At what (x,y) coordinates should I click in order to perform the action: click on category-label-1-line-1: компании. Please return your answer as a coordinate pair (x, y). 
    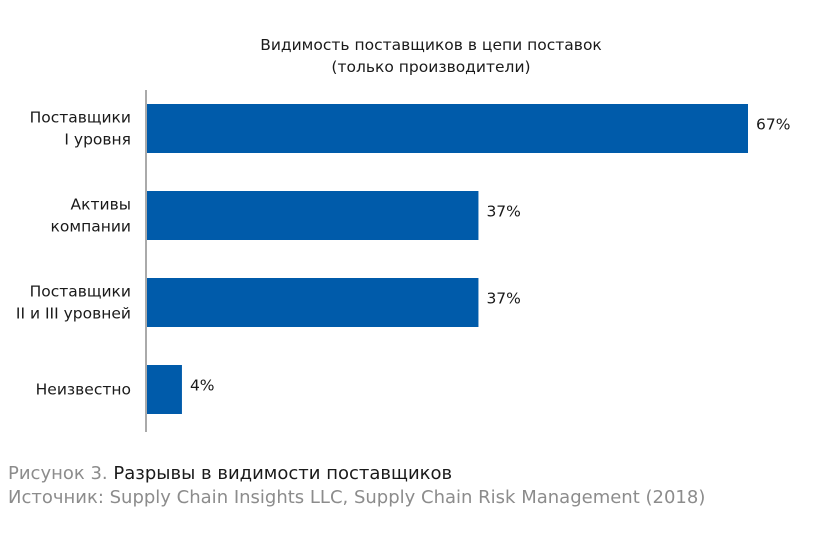
    Looking at the image, I should click on (91, 227).